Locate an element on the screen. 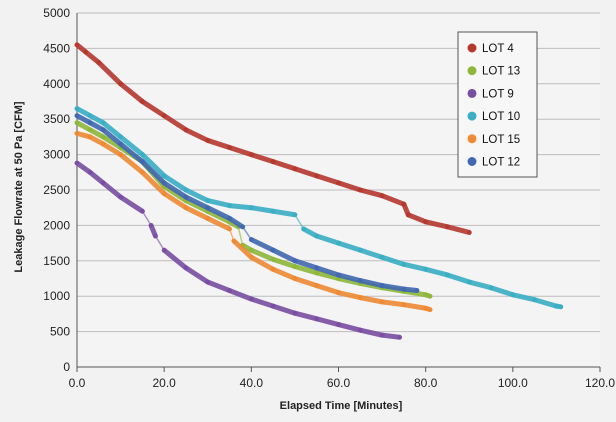 The image size is (616, 422). y-tick-label: 2000 is located at coordinates (56, 225).